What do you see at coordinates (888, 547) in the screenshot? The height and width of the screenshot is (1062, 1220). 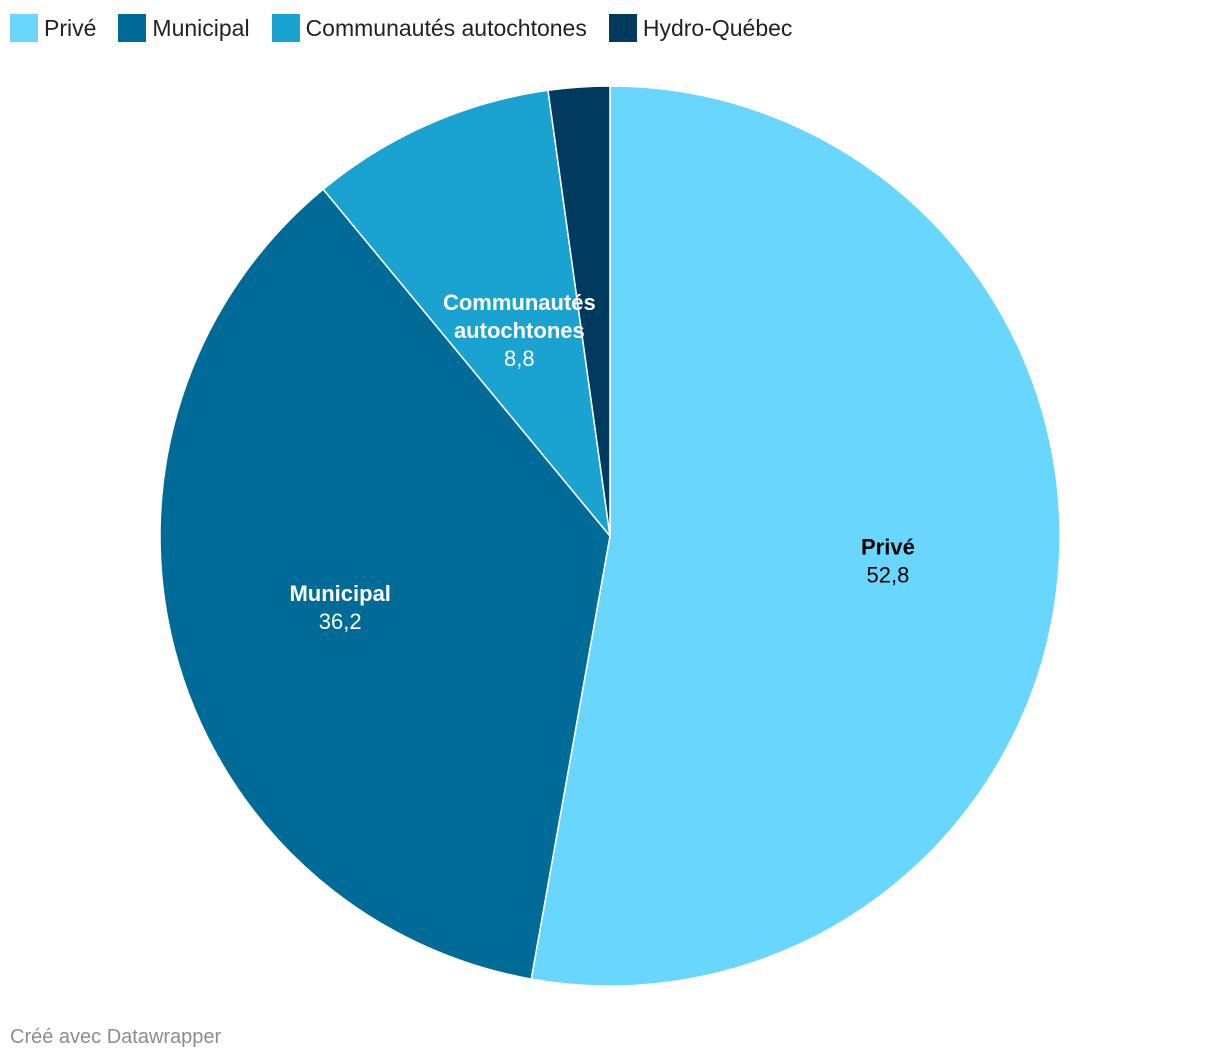 I see `slice-label-name-prive: Privé` at bounding box center [888, 547].